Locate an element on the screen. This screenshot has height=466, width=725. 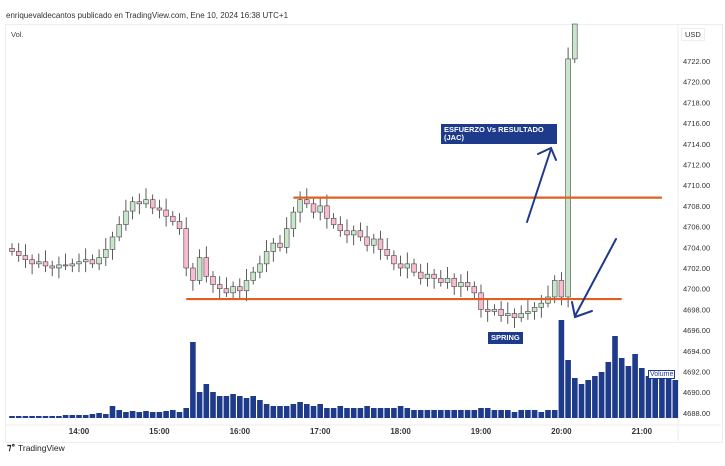
price-tick-label: 4714.00 is located at coordinates (696, 144).